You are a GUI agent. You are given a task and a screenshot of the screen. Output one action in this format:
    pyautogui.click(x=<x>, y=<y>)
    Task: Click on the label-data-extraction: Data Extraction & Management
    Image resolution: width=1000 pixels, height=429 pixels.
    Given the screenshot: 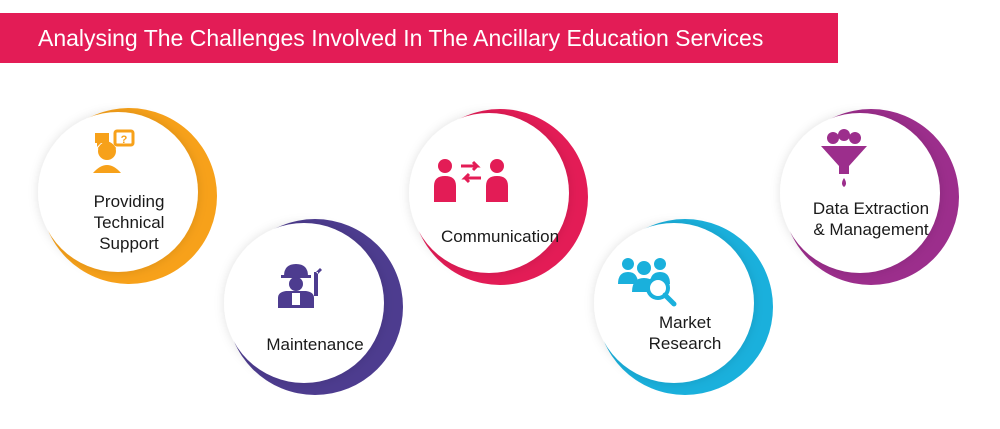 What is the action you would take?
    pyautogui.click(x=871, y=219)
    